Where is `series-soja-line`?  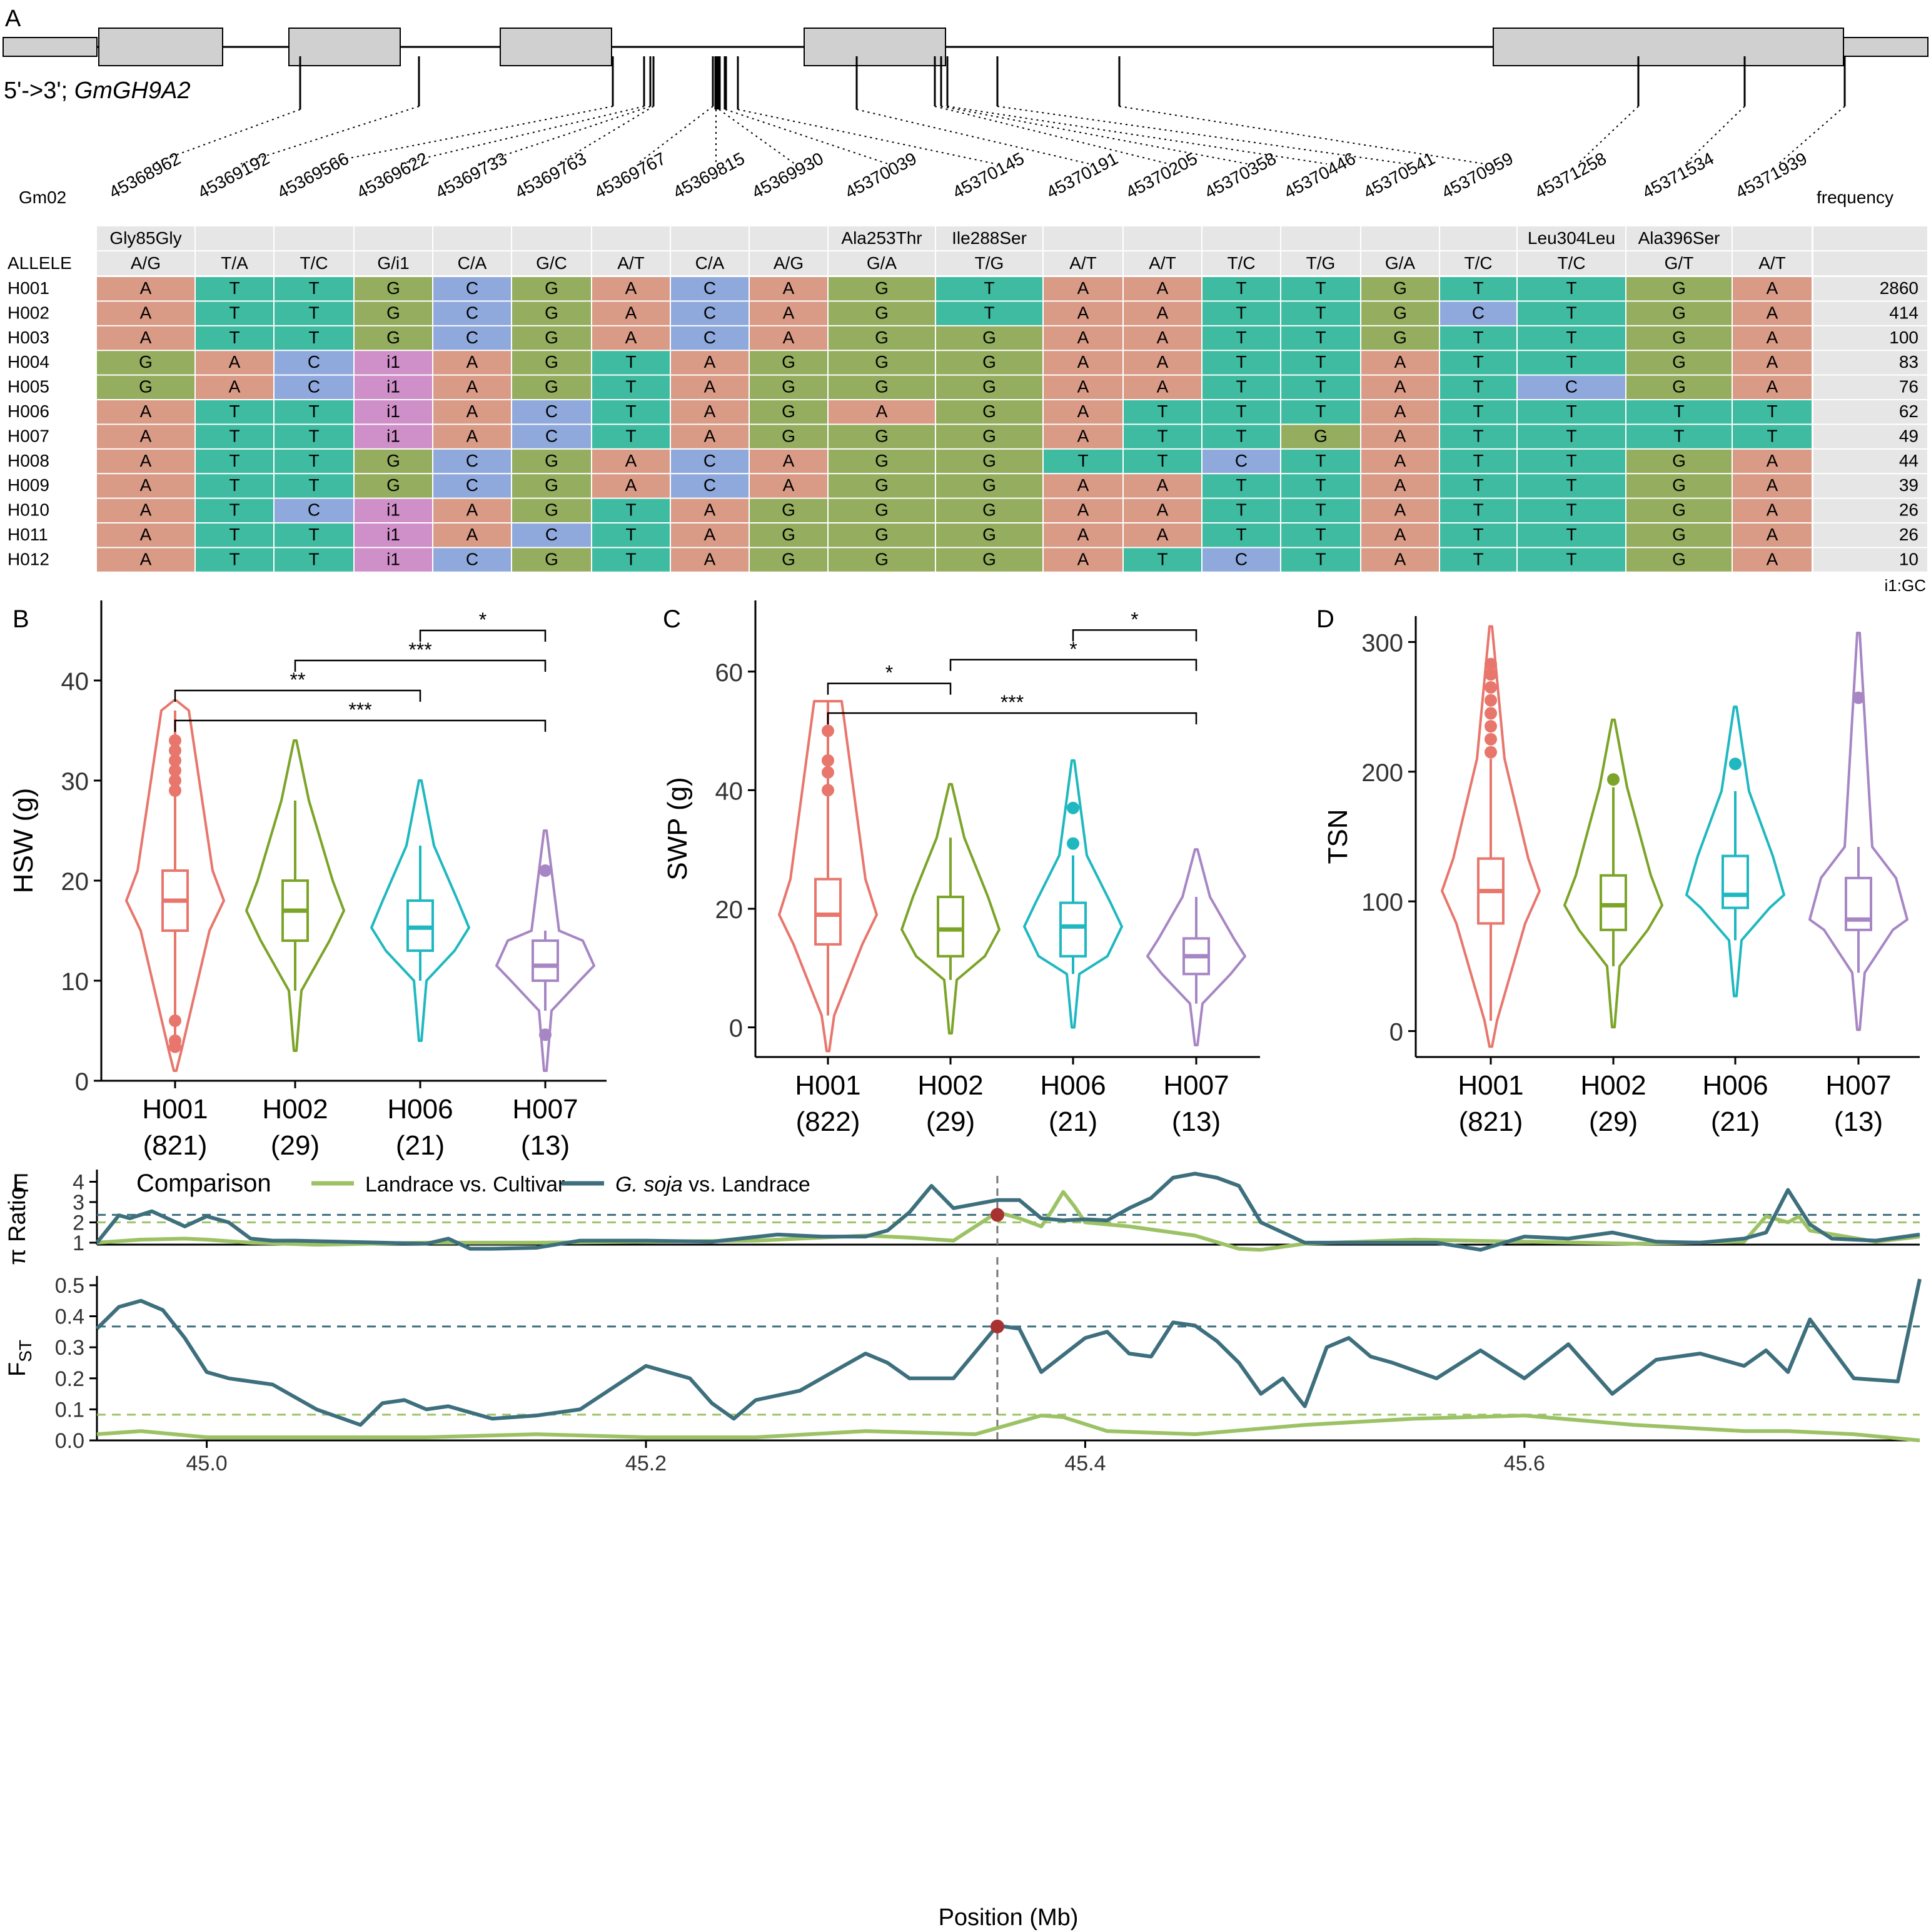 series-soja-line is located at coordinates (1007, 1211).